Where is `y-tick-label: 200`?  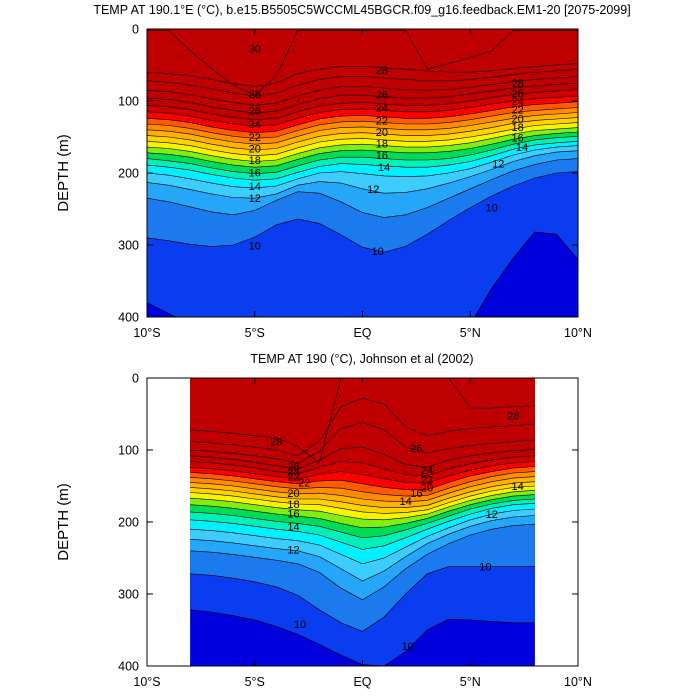 y-tick-label: 200 is located at coordinates (128, 523).